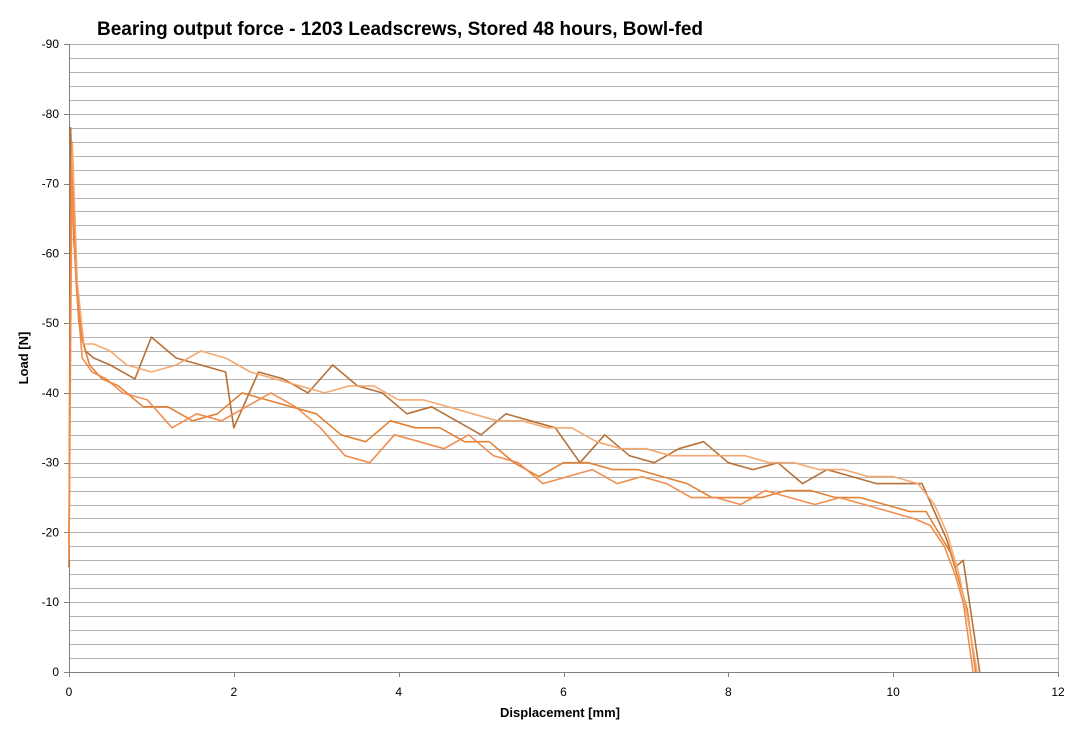 The height and width of the screenshot is (729, 1078). What do you see at coordinates (1058, 692) in the screenshot?
I see `x-tick-label: 12` at bounding box center [1058, 692].